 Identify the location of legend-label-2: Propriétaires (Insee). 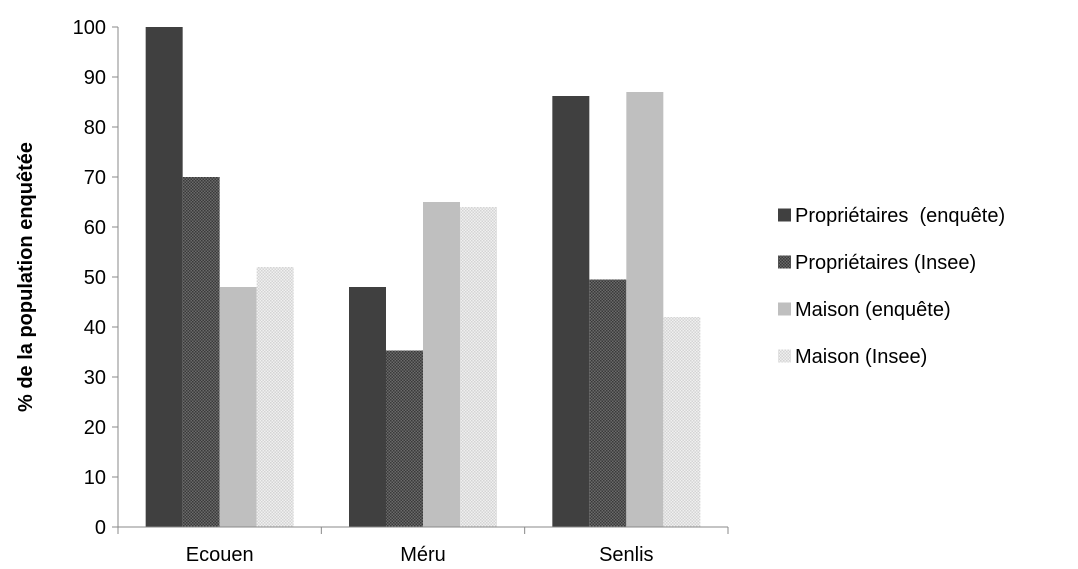
(885, 263).